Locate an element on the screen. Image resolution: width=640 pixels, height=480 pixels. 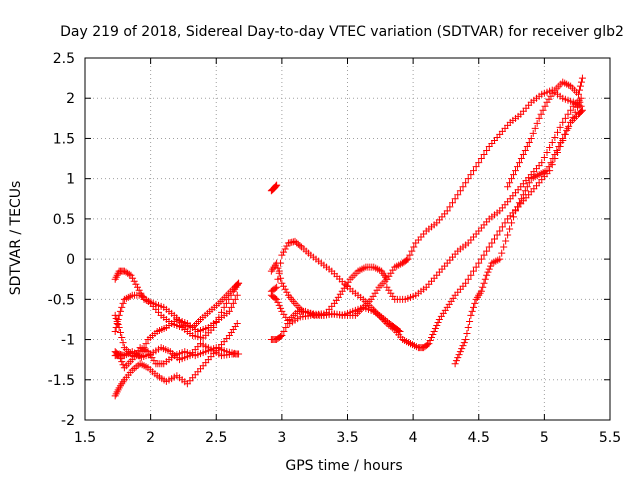
x-tick-label: 3 is located at coordinates (281, 438).